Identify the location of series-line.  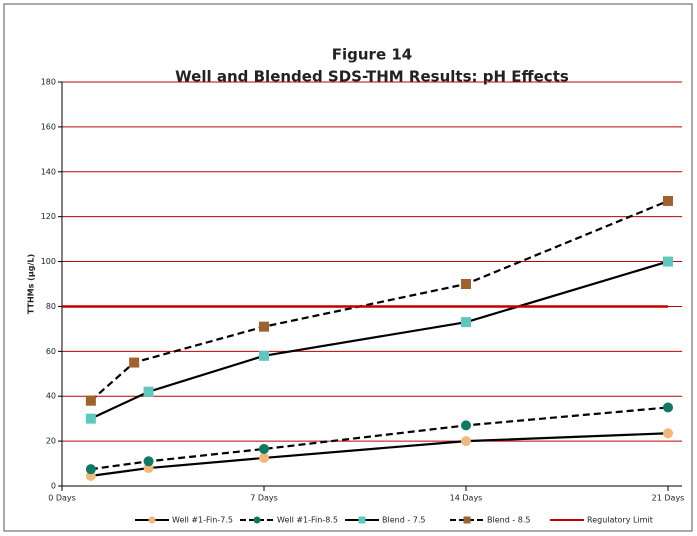
(379, 438).